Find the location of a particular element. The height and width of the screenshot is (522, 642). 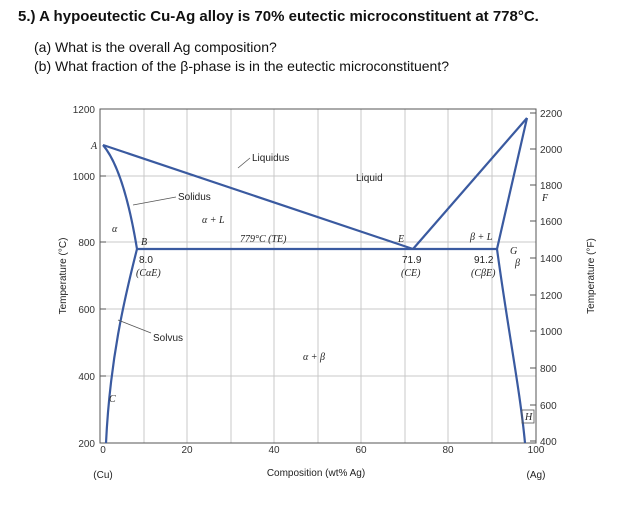

solidus-beta-line is located at coordinates (512, 183).